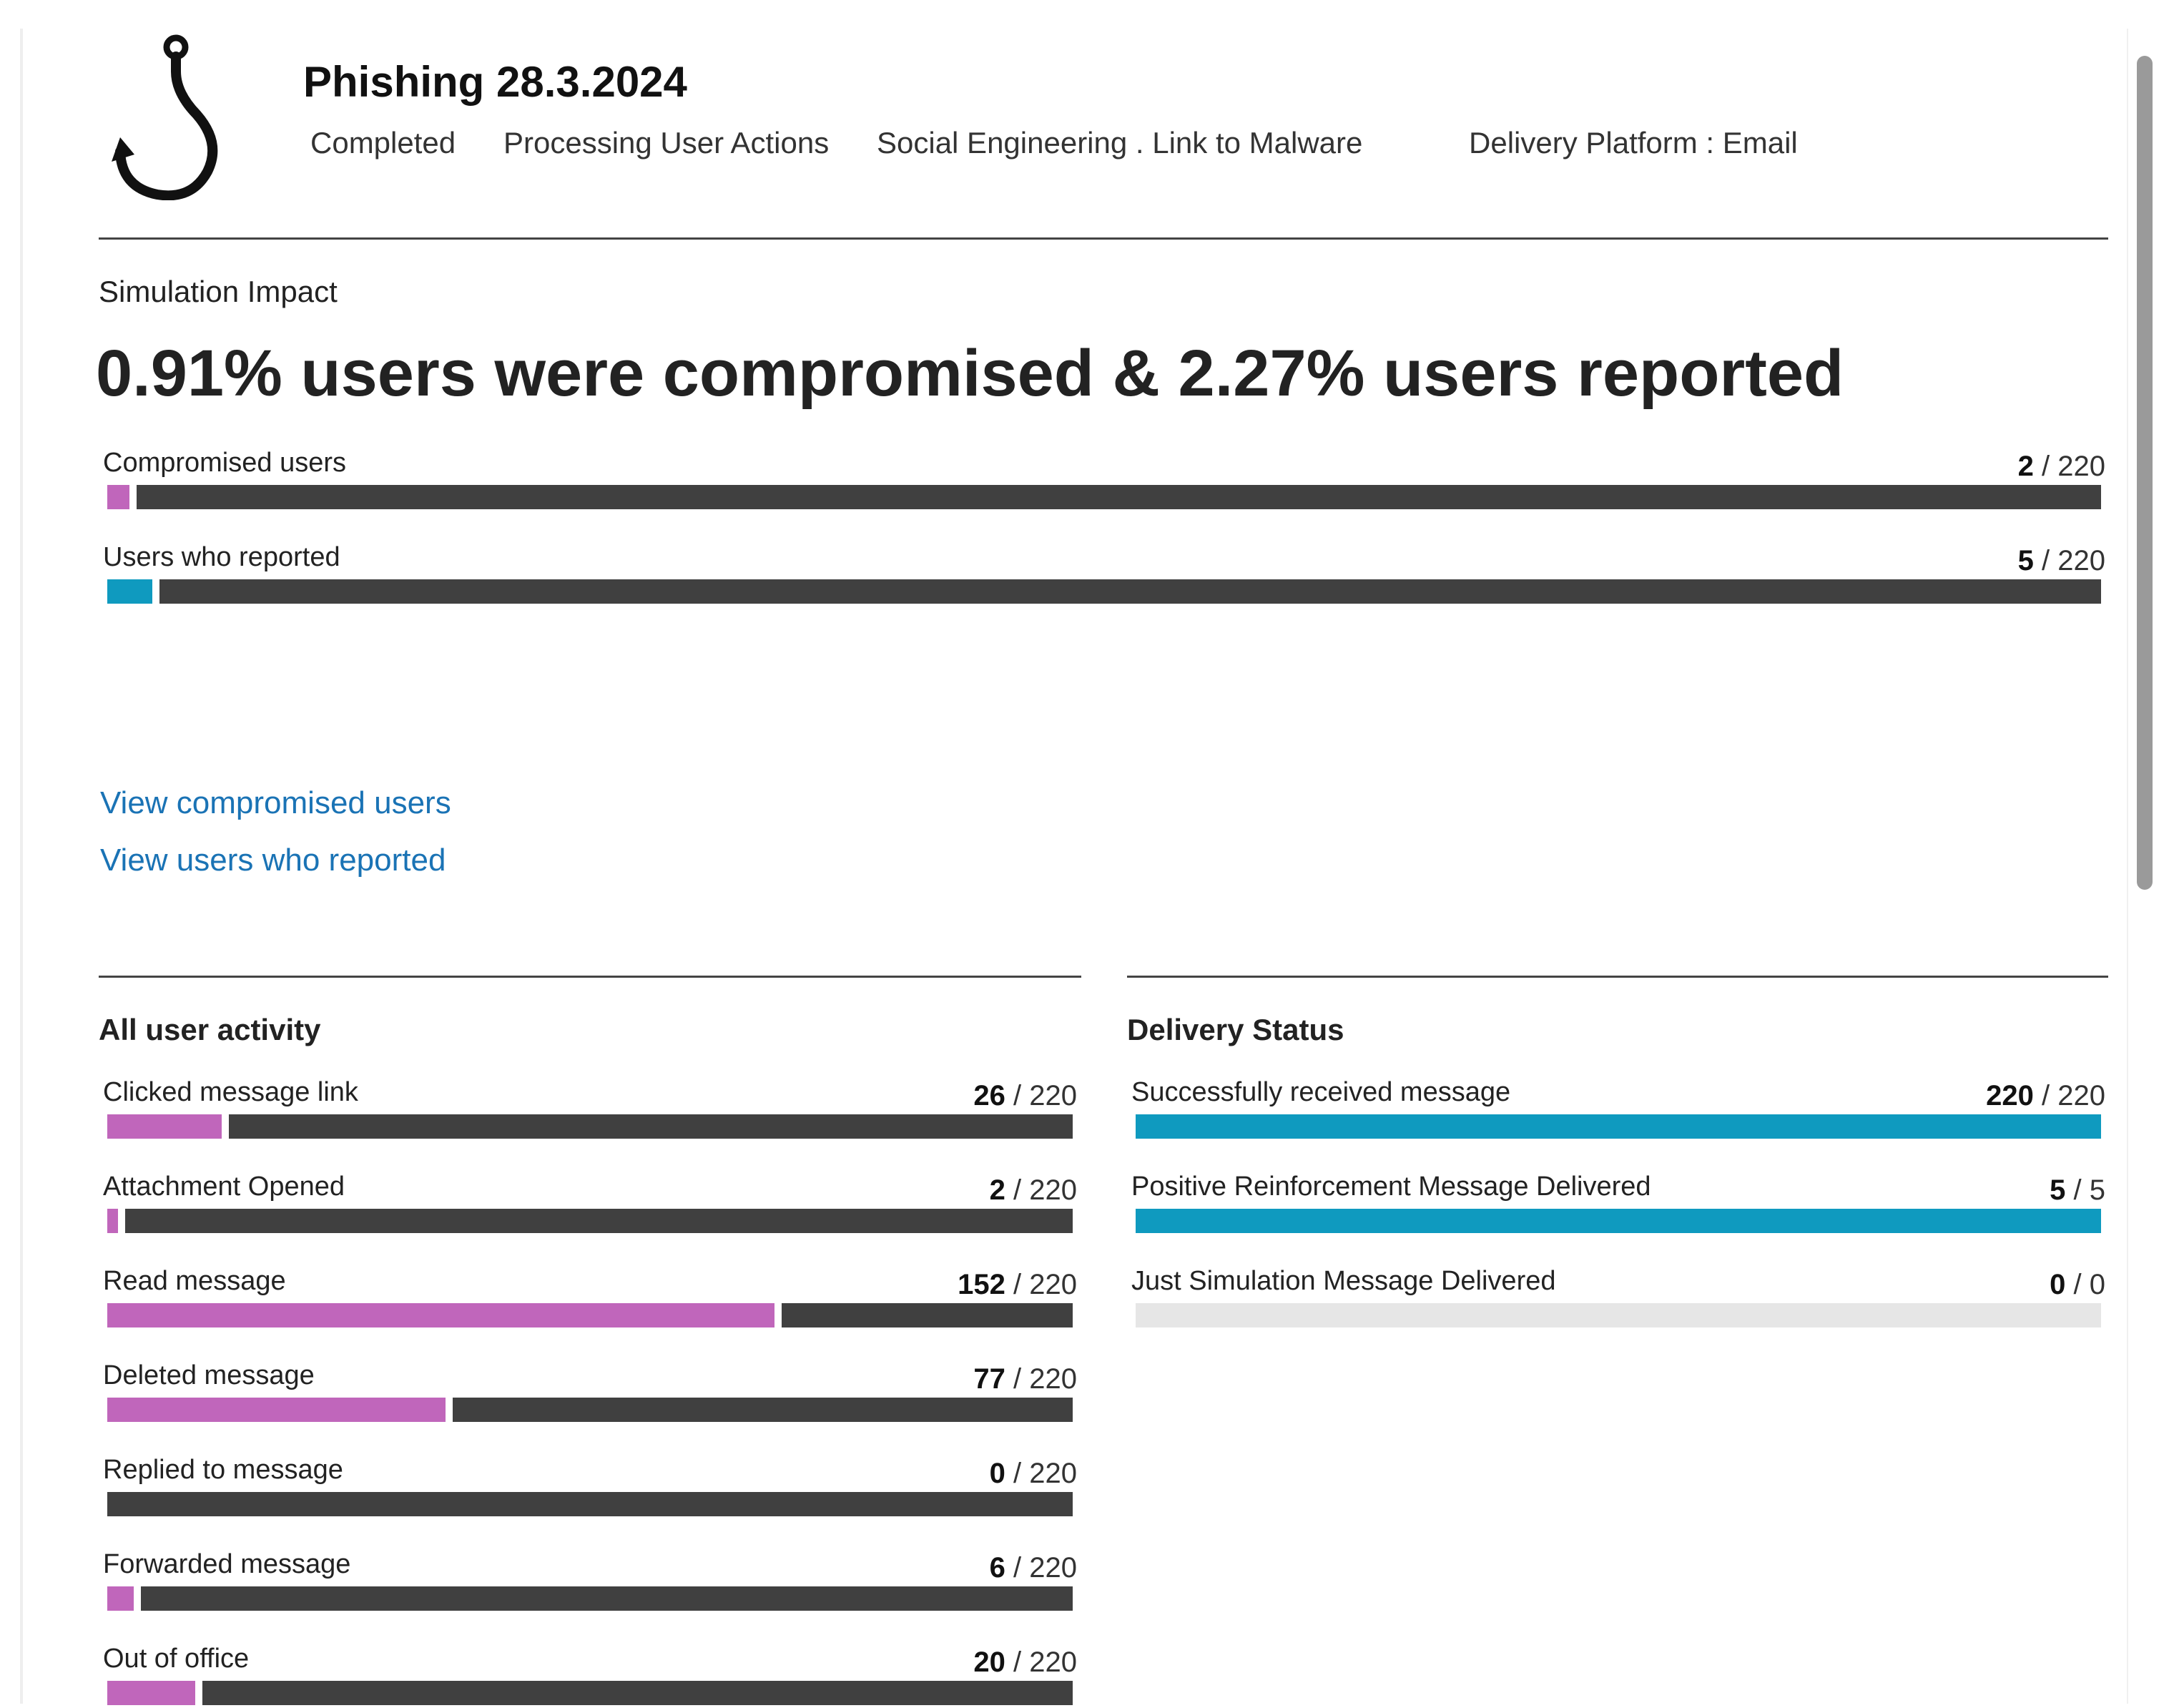  Describe the element at coordinates (989, 1379) in the screenshot. I see `metric-value: 77` at that location.